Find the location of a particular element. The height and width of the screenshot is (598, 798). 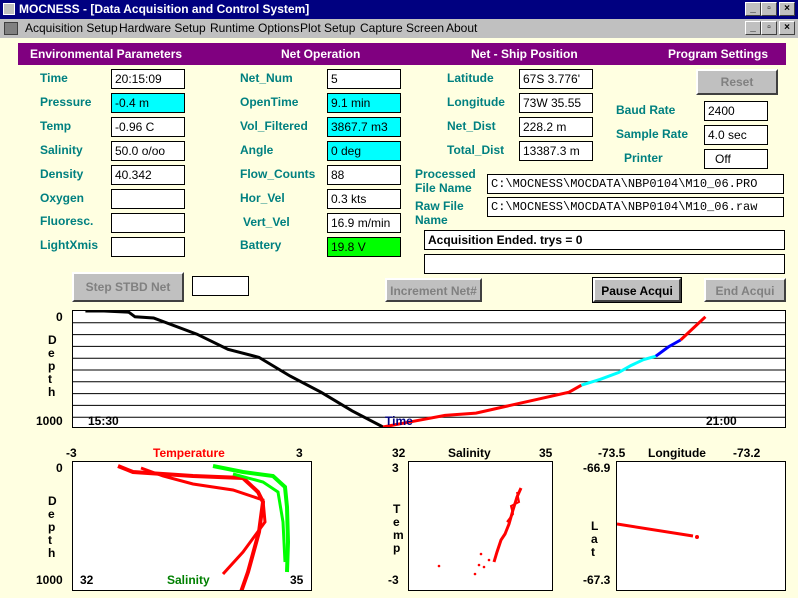

prog-label: Sample Rate is located at coordinates (652, 134).